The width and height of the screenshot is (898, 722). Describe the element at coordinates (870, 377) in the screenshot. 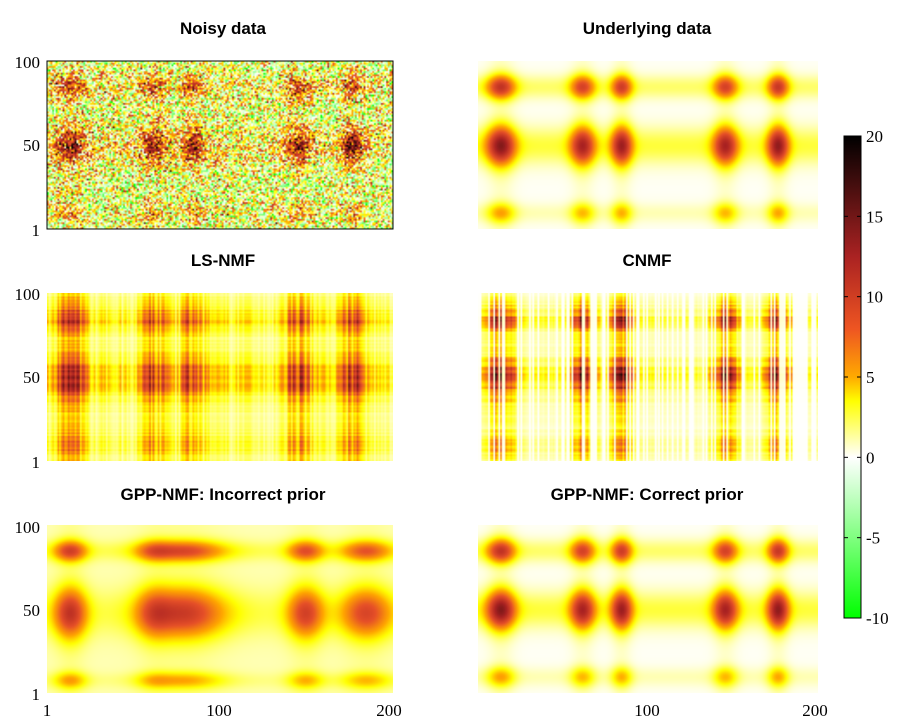

I see `colorbar-tick-label: 5` at that location.